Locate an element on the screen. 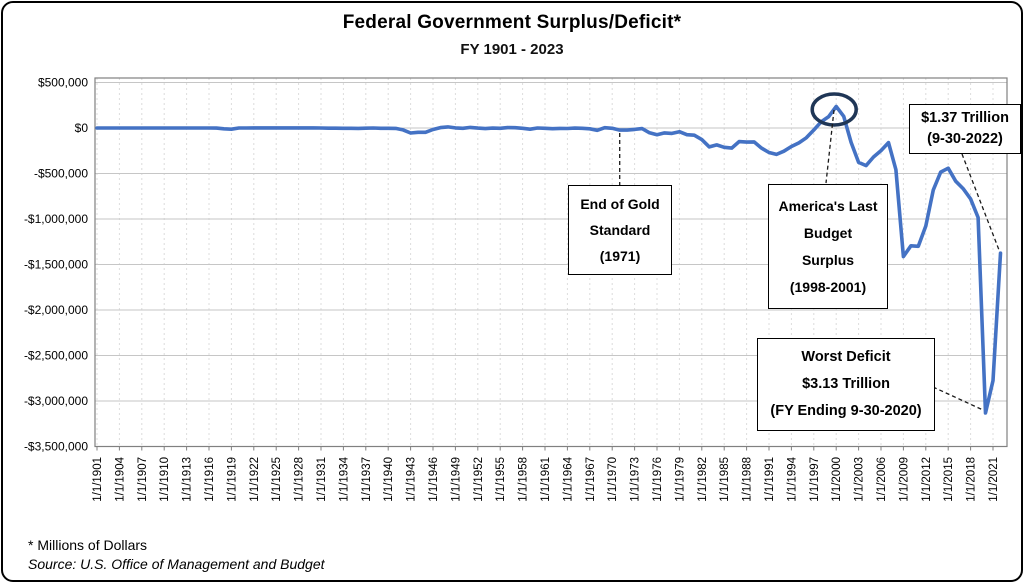 The width and height of the screenshot is (1024, 583). annotation-line: Worst Deficit is located at coordinates (846, 357).